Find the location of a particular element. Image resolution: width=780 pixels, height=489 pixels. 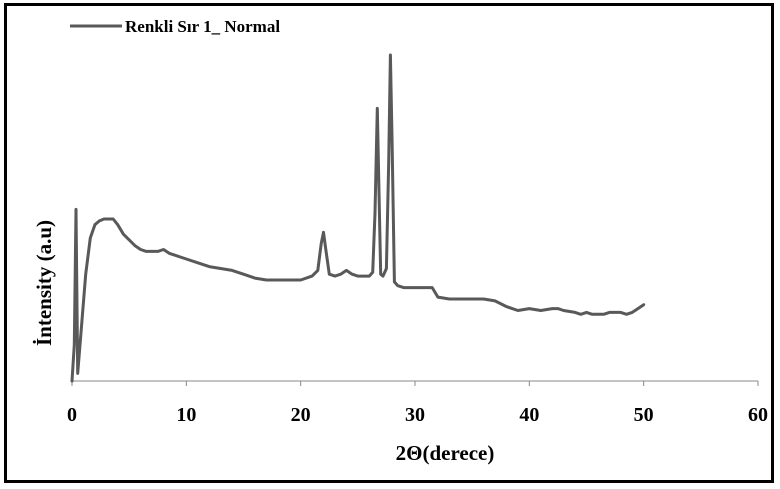

y-axis-title: İntensity (a.u) is located at coordinates (44, 283).